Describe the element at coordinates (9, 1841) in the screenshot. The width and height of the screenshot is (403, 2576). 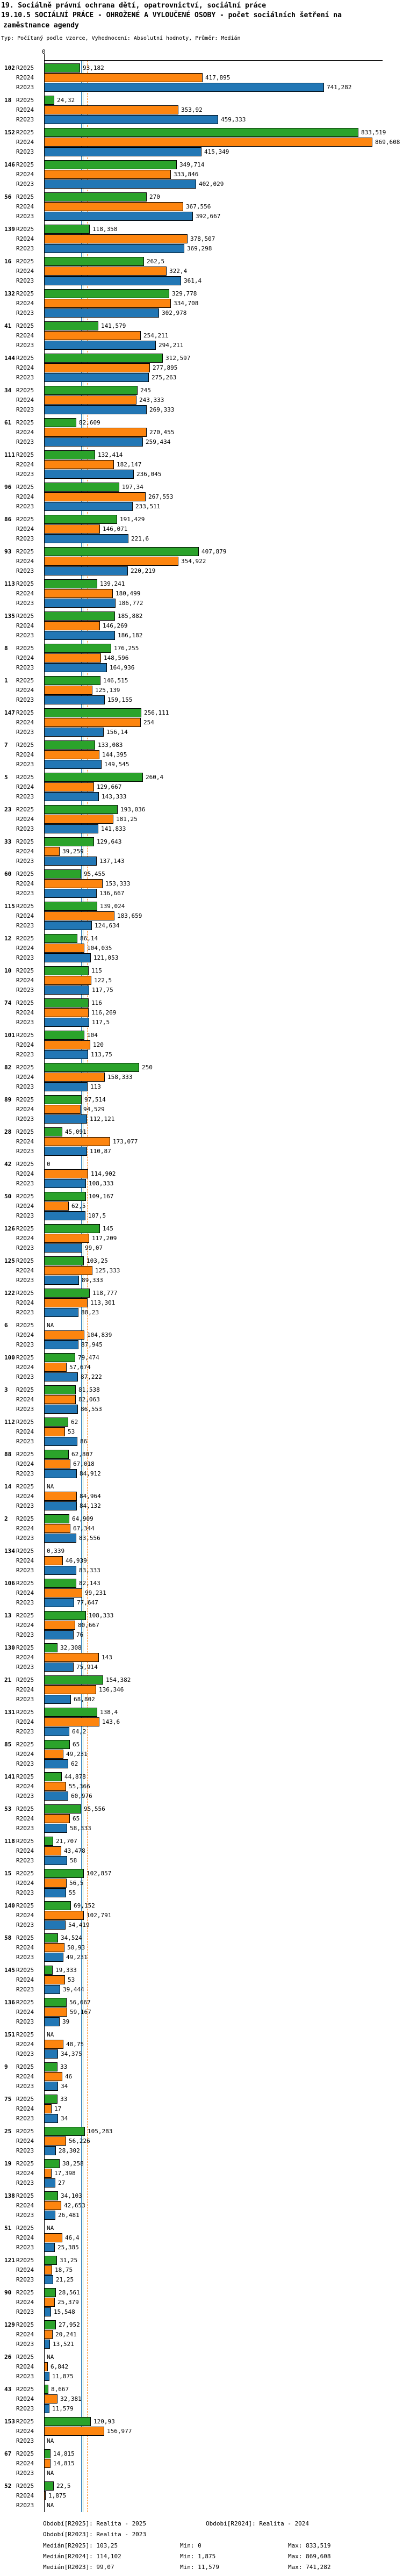
I see `group-label: 118` at that location.